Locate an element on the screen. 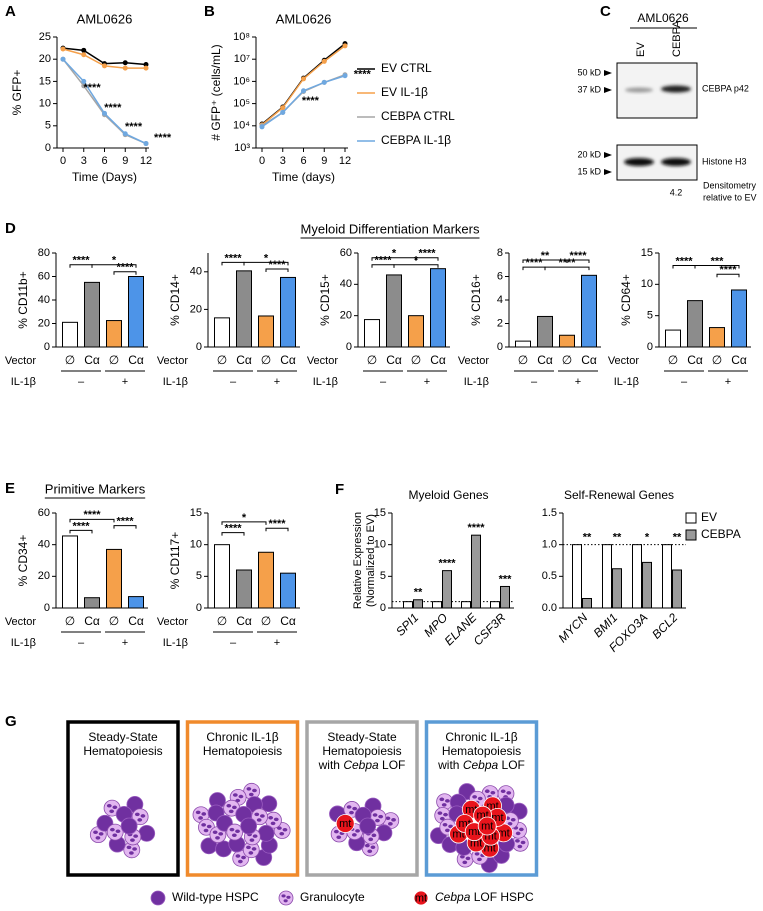 The width and height of the screenshot is (763, 911). y-axis-label: % CD15+ is located at coordinates (325, 300).